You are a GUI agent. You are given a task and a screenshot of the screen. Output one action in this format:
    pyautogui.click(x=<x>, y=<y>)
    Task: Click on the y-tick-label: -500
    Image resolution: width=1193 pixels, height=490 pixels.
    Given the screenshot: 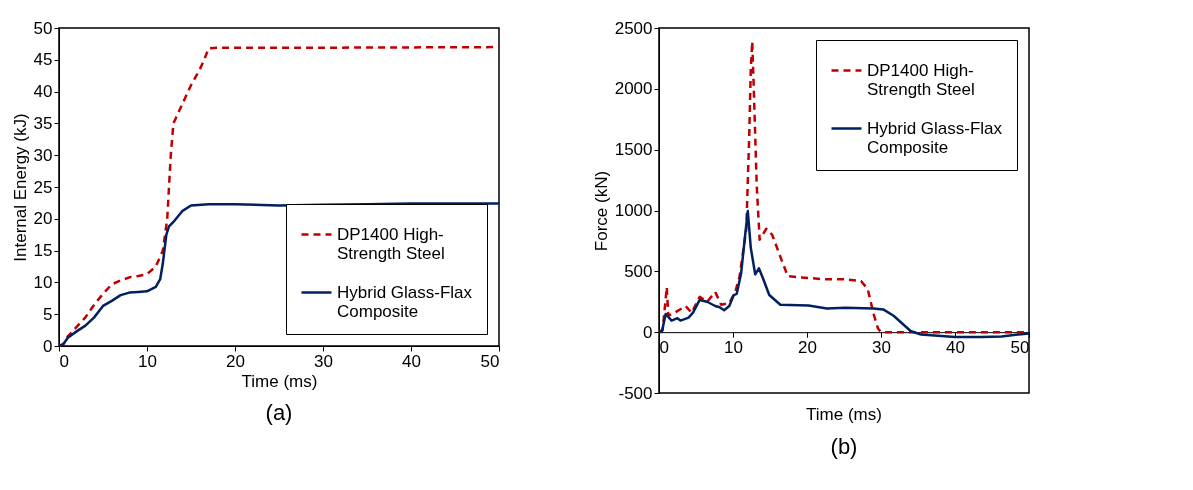 What is the action you would take?
    pyautogui.click(x=635, y=393)
    